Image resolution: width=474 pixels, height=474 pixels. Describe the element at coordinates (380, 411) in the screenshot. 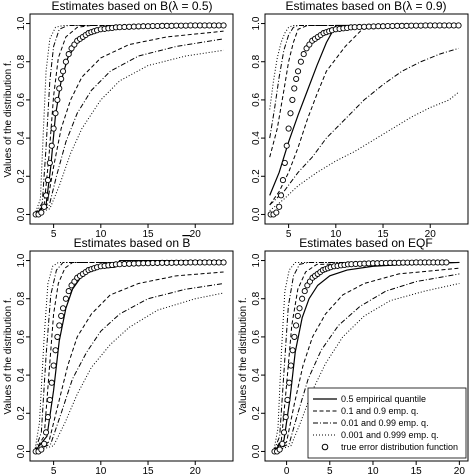

I see `legend-label: 0.1 and 0.9 emp. q.` at that location.